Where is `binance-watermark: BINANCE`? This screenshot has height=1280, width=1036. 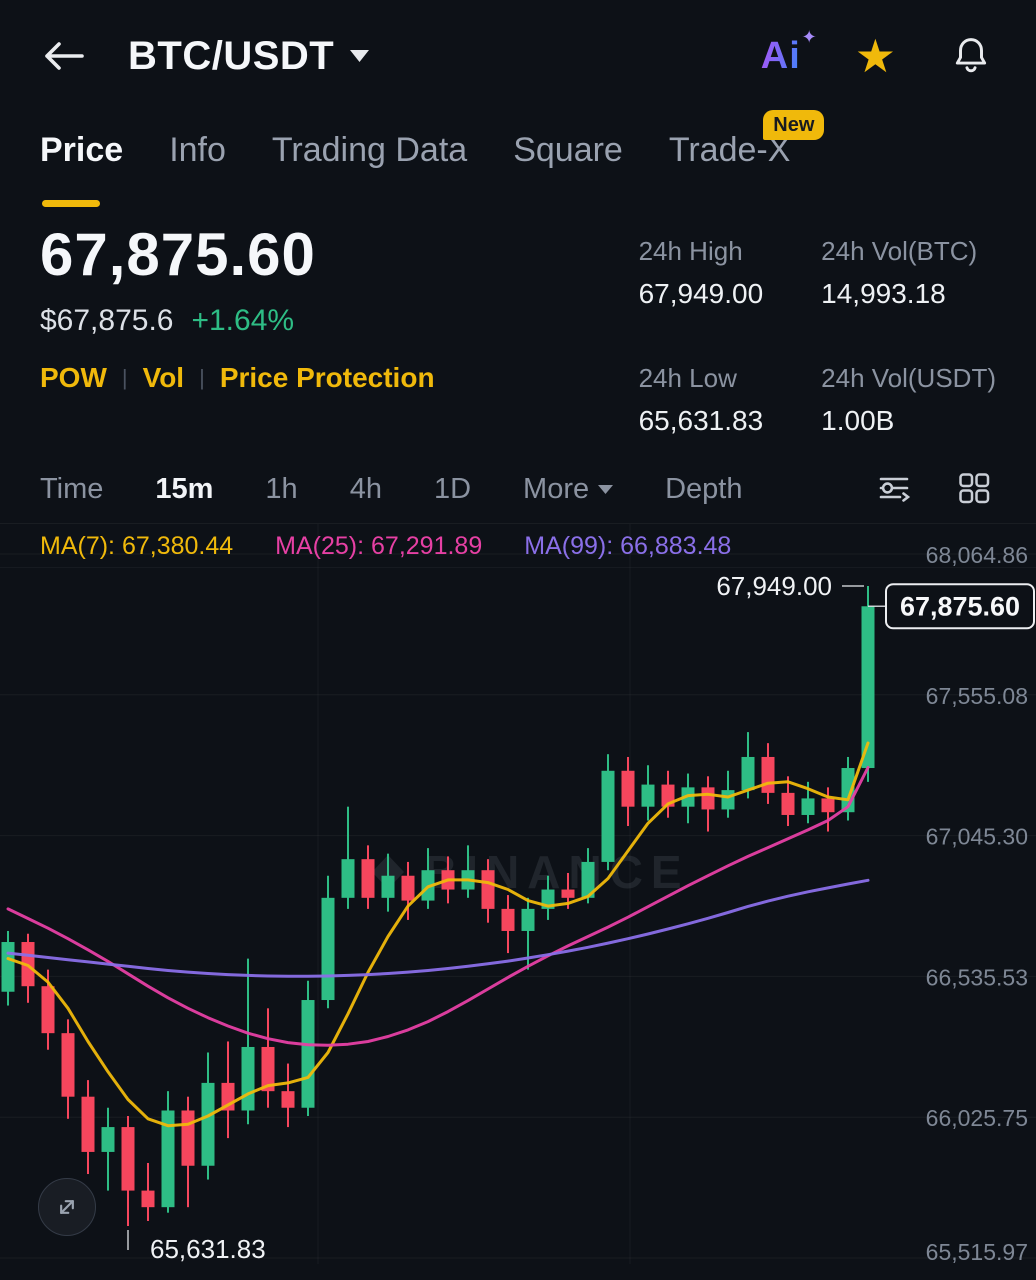 binance-watermark: BINANCE is located at coordinates (527, 872).